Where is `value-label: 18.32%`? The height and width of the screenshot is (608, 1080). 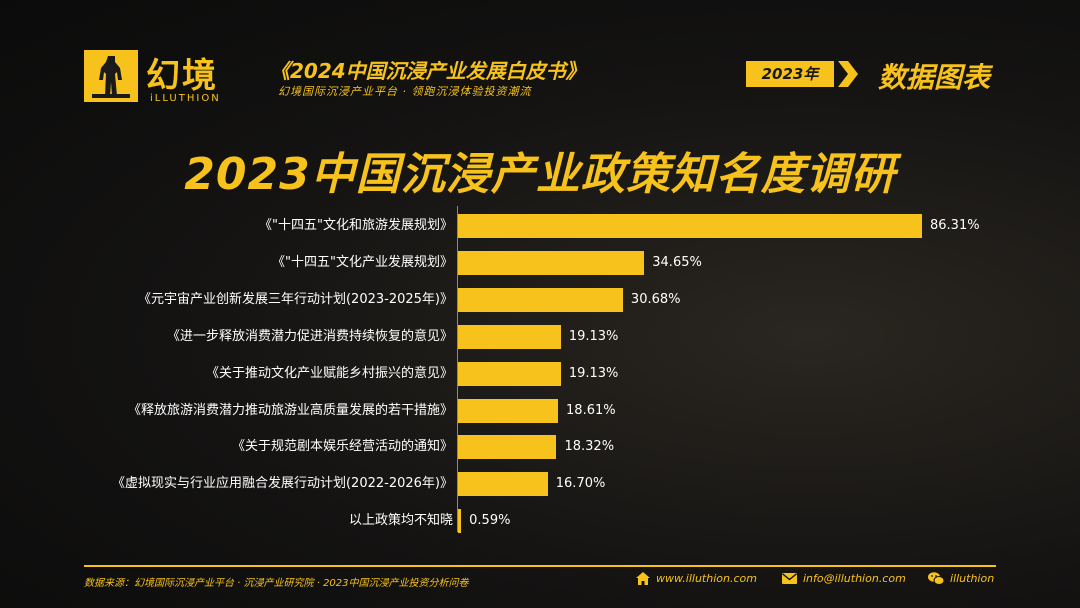 value-label: 18.32% is located at coordinates (589, 447).